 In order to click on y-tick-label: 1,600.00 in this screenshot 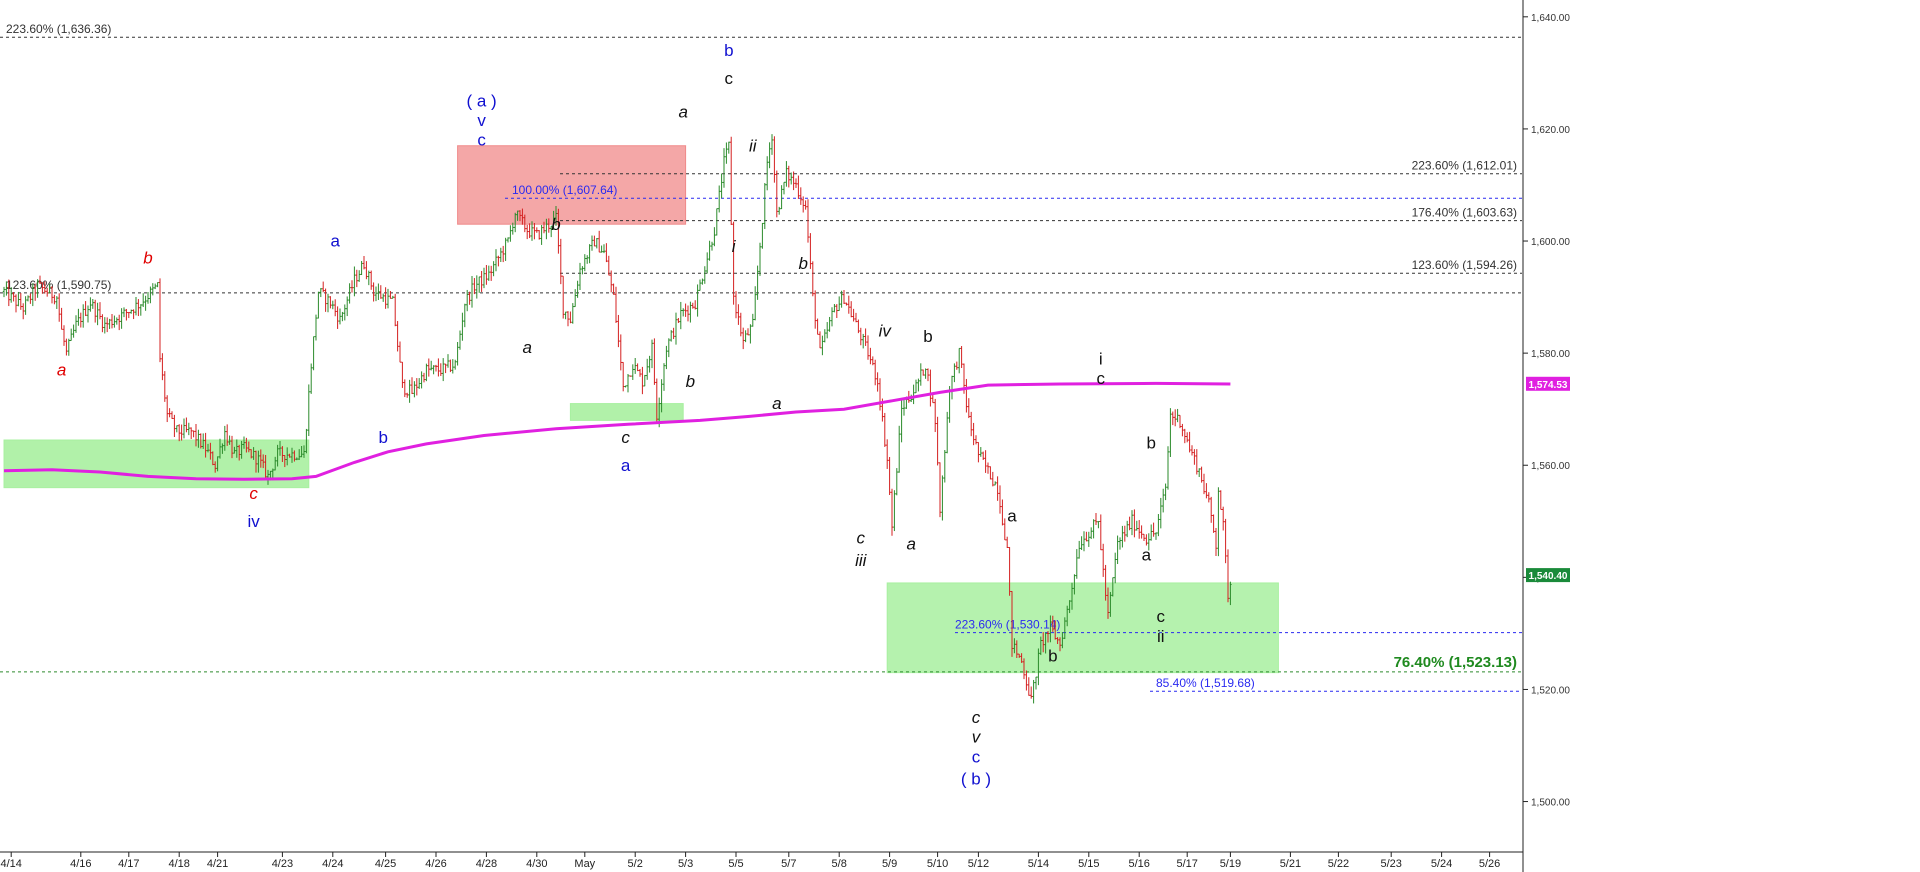, I will do `click(1550, 242)`.